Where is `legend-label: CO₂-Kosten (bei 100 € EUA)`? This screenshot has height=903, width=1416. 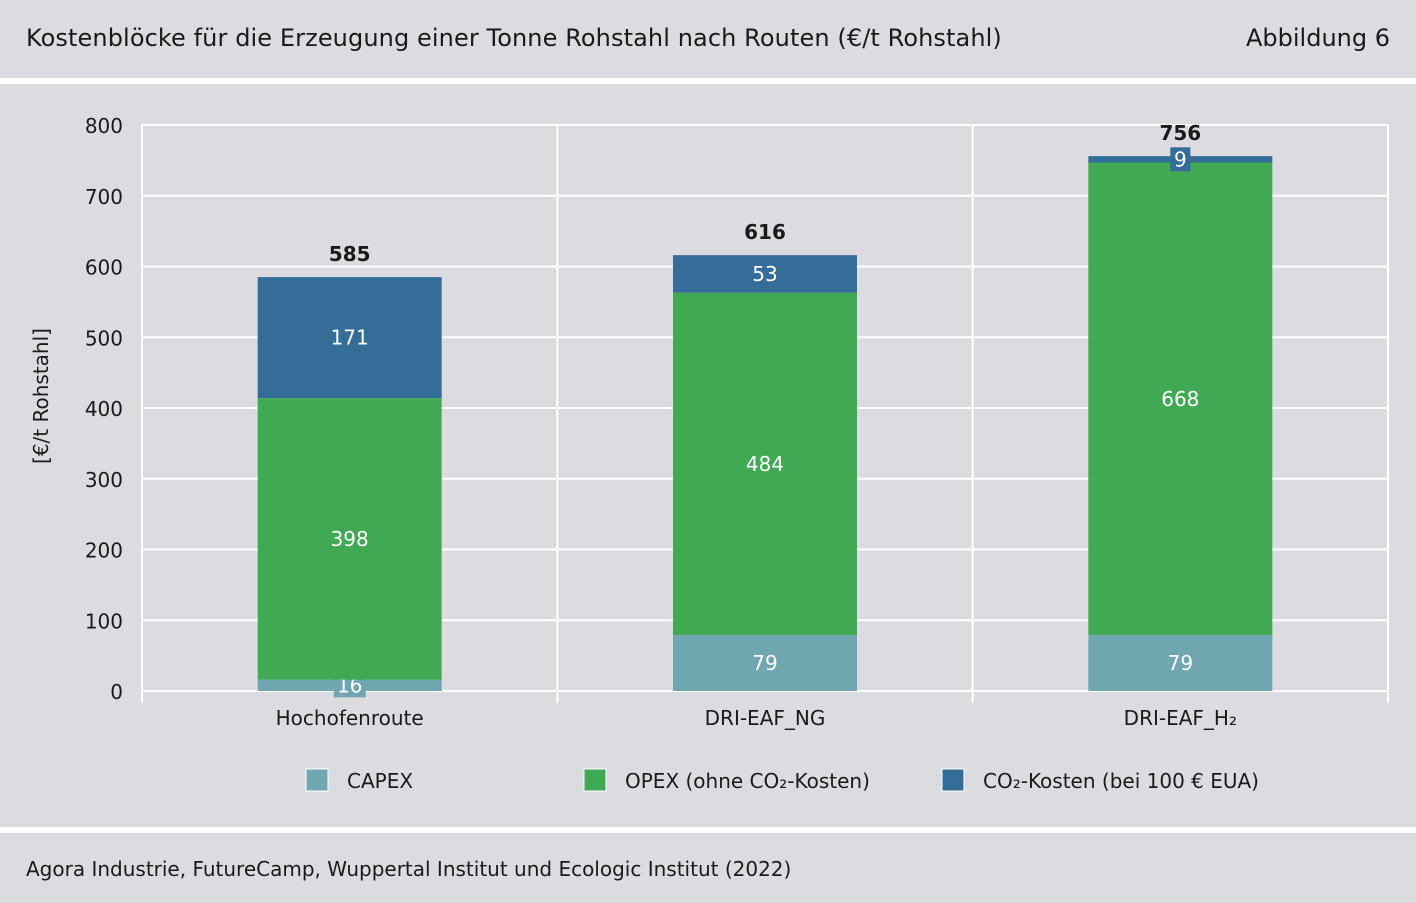
legend-label: CO₂-Kosten (bei 100 € EUA) is located at coordinates (1121, 781).